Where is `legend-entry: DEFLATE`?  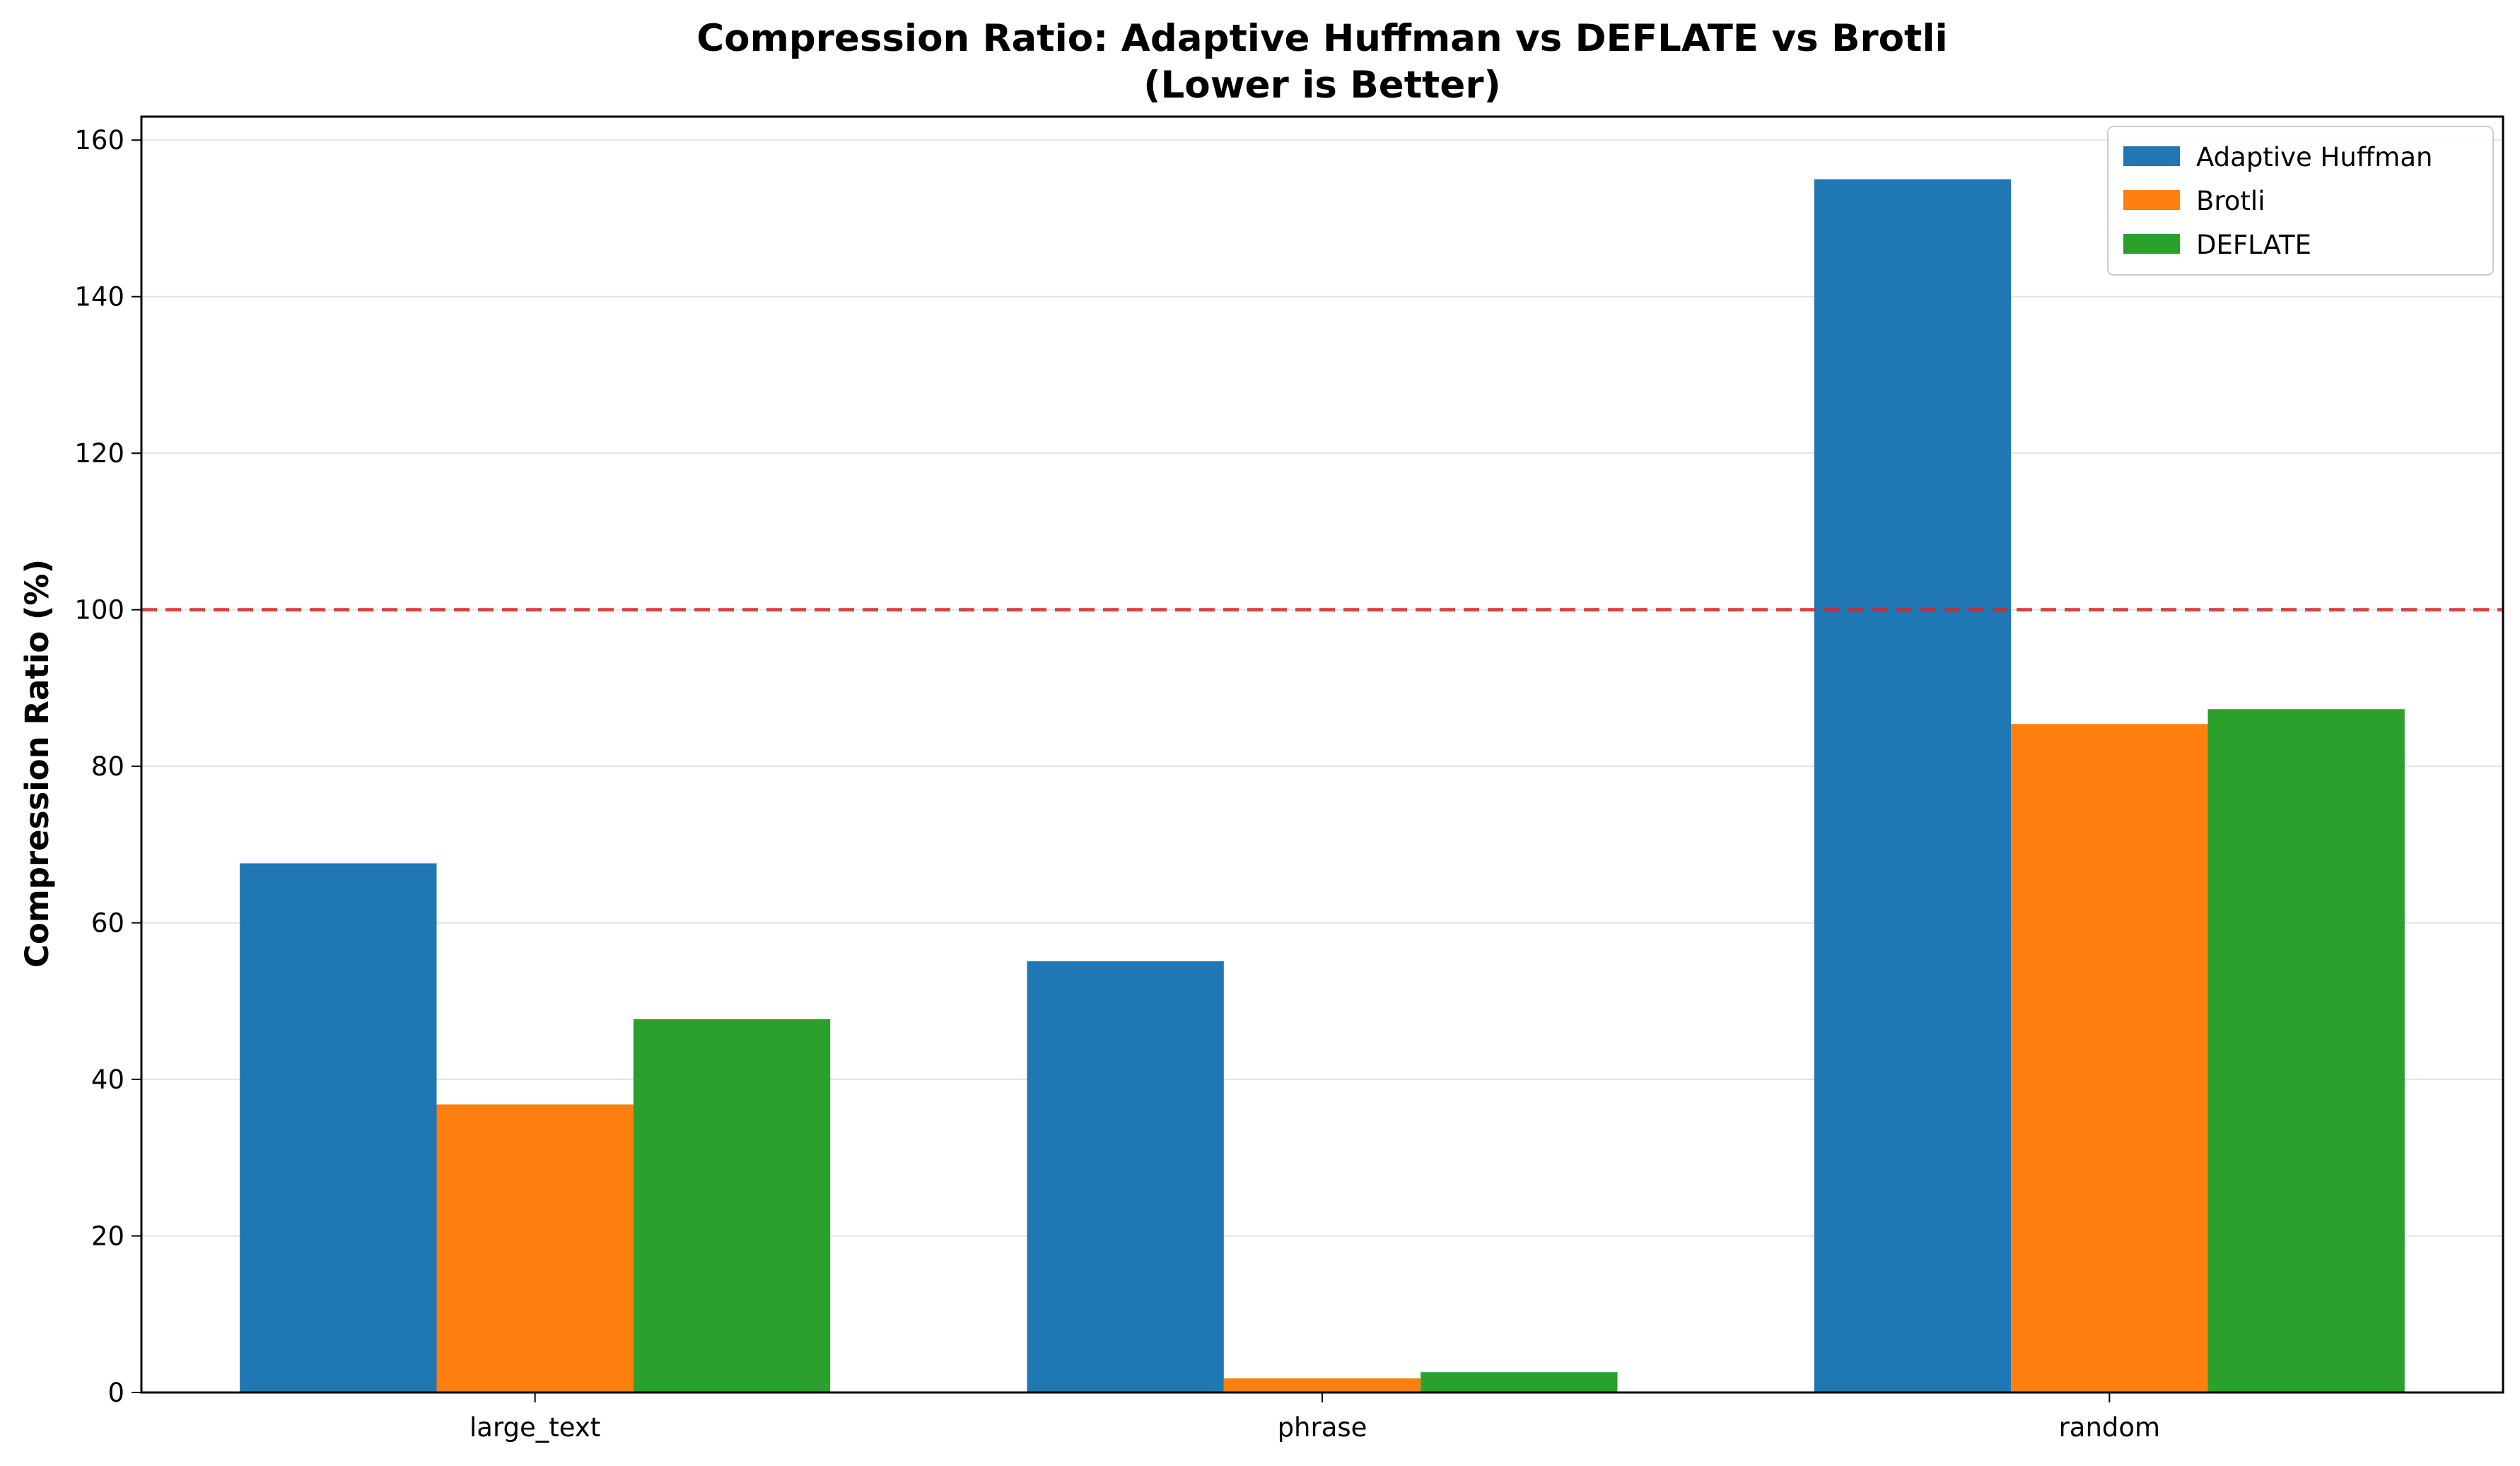
legend-entry: DEFLATE is located at coordinates (2253, 245).